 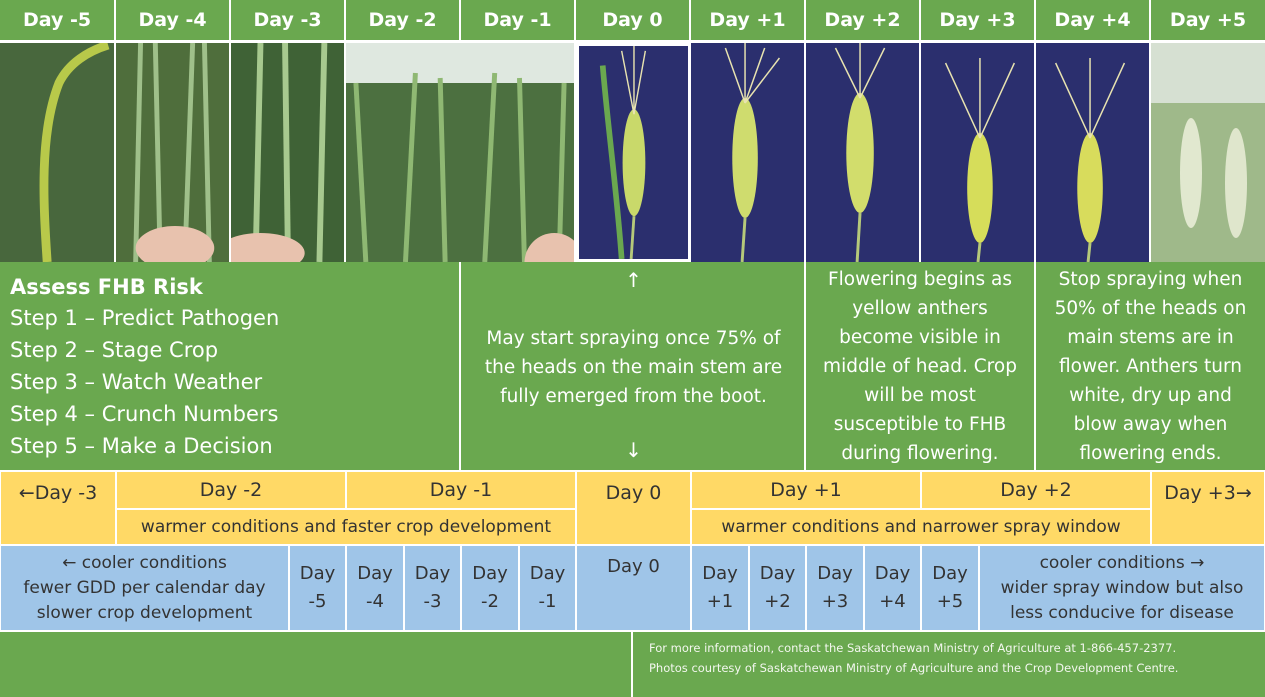 What do you see at coordinates (633, 450) in the screenshot?
I see `arrow-down: ↓` at bounding box center [633, 450].